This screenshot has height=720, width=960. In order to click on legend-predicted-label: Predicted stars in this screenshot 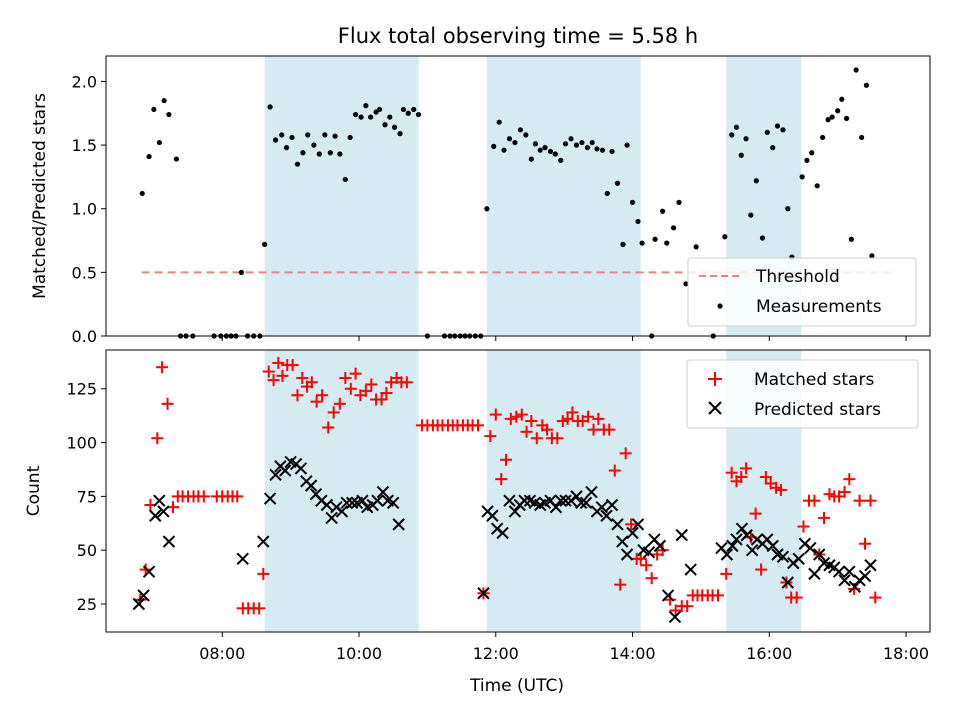, I will do `click(817, 410)`.